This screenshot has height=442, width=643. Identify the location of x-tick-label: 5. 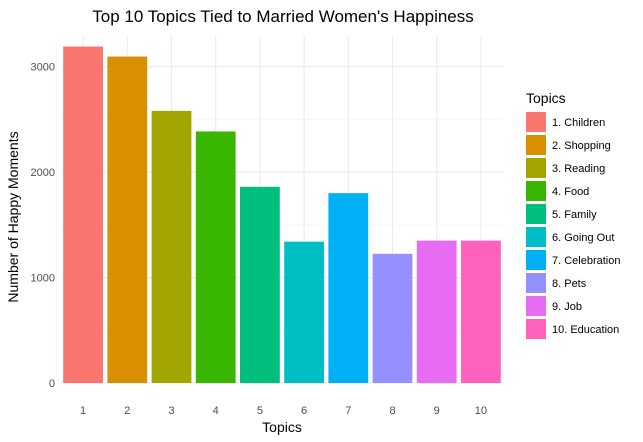
(260, 411).